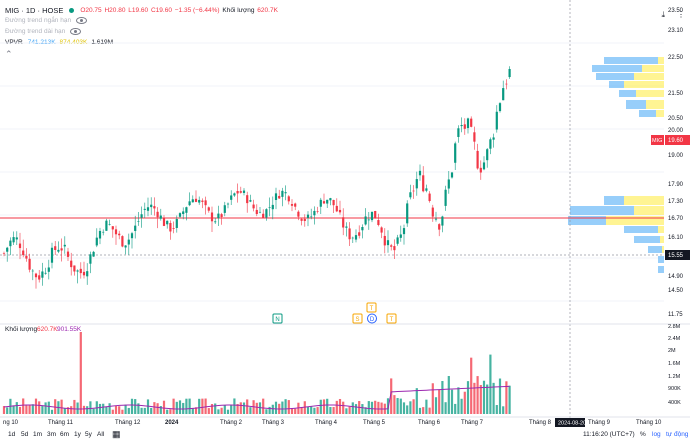  Describe the element at coordinates (25, 434) in the screenshot. I see `range-5d: 5d` at that location.